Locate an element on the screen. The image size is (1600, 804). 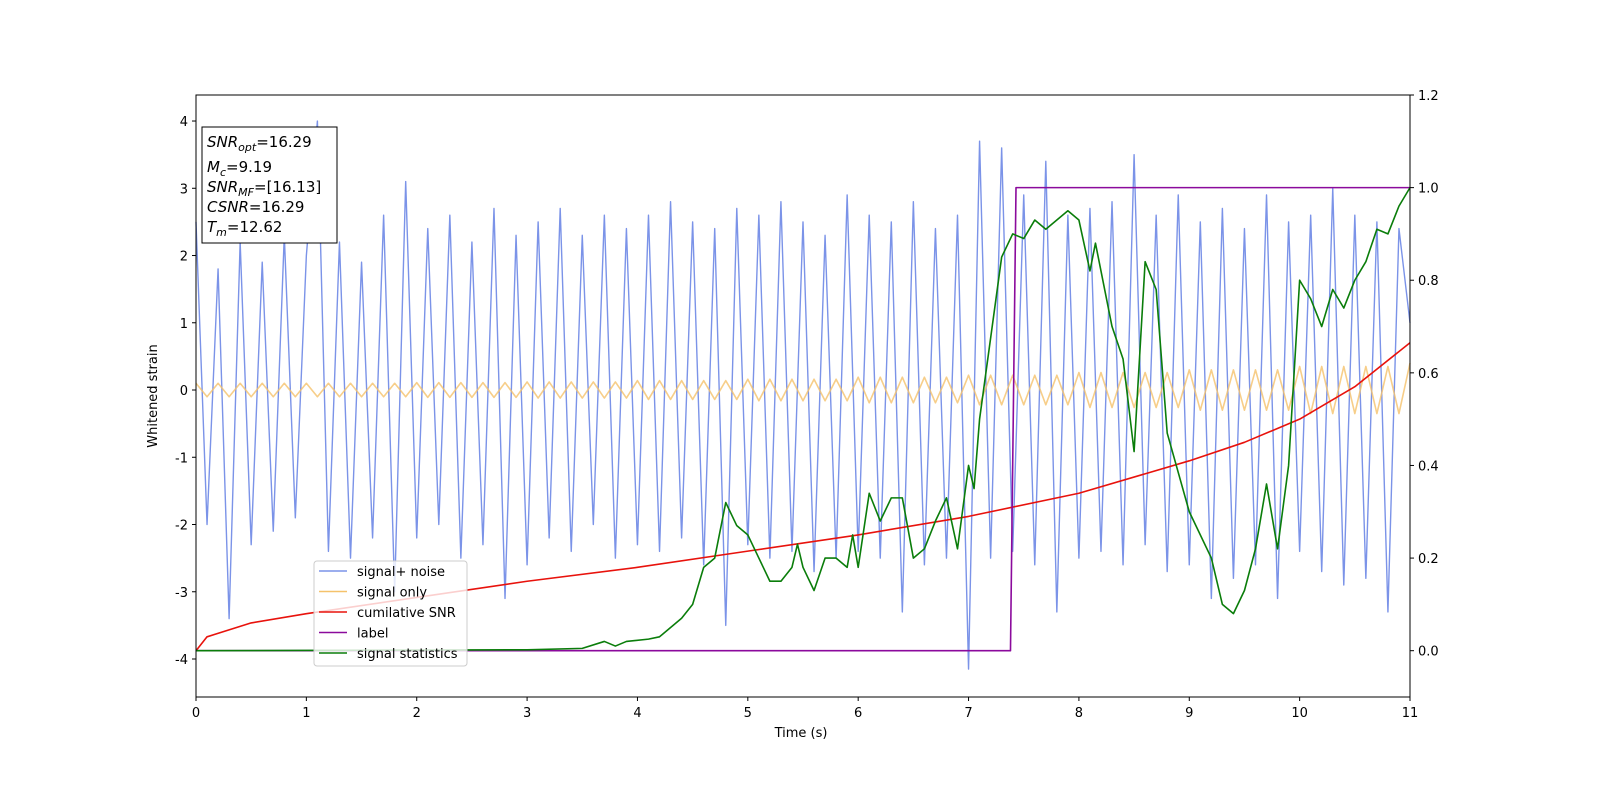
y2-tick-label: 1.2 is located at coordinates (1428, 96).